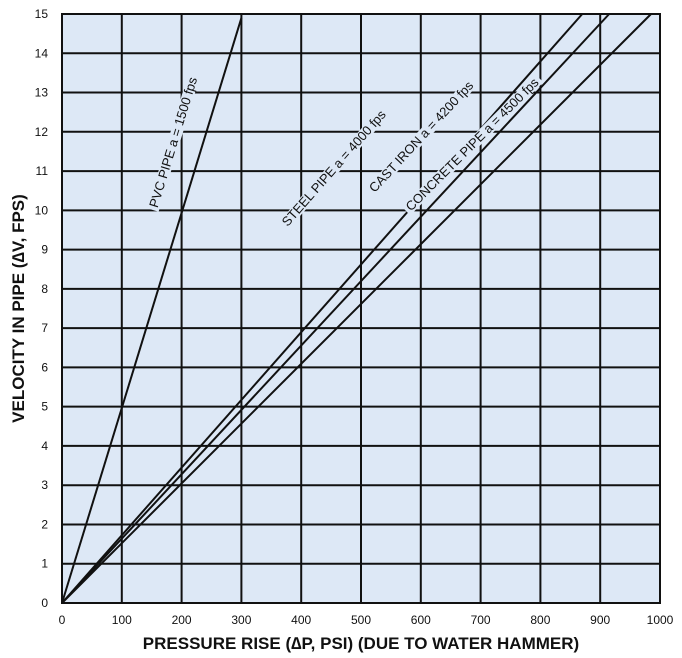 This screenshot has height=658, width=682. I want to click on x-tick-label: 600, so click(421, 620).